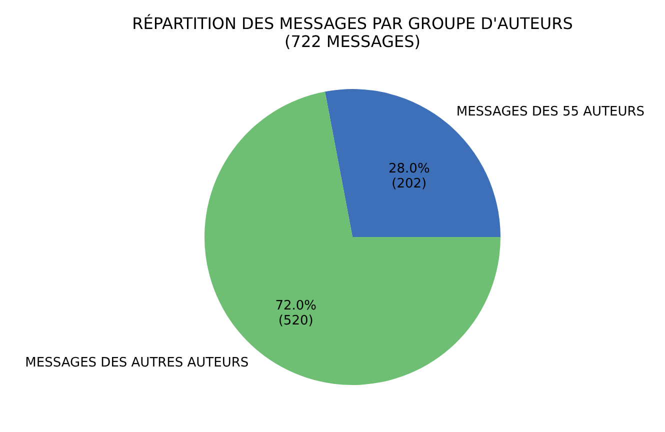 Image resolution: width=665 pixels, height=432 pixels. Describe the element at coordinates (137, 362) in the screenshot. I see `slice-label: MESSAGES DES AUTRES AUTEURS` at that location.